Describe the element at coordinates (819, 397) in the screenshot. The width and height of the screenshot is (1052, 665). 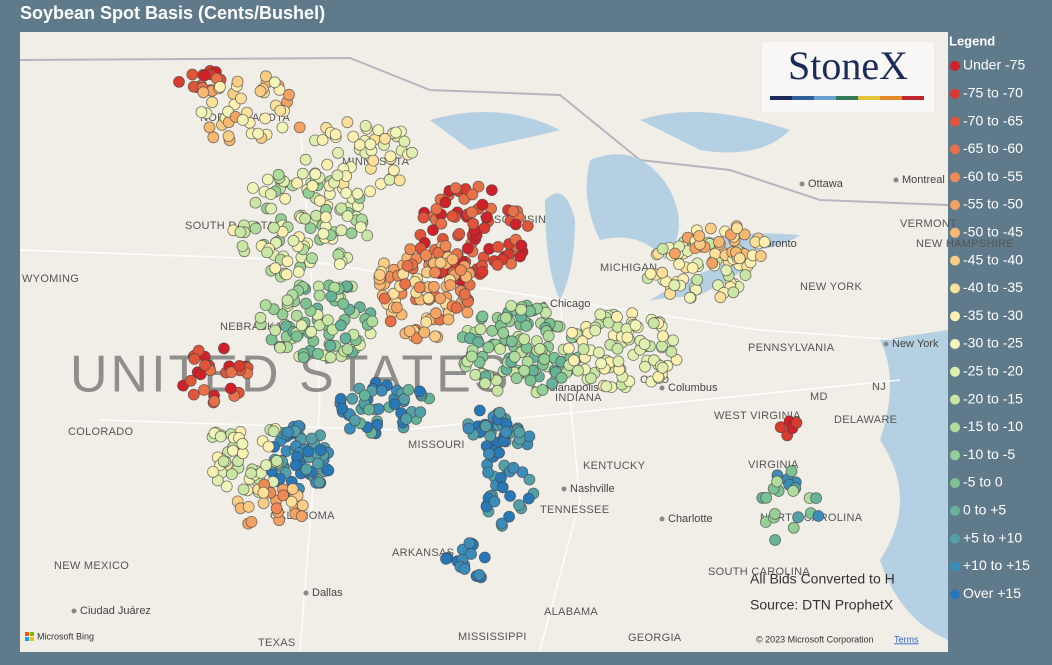
I see `region-label: MD` at that location.